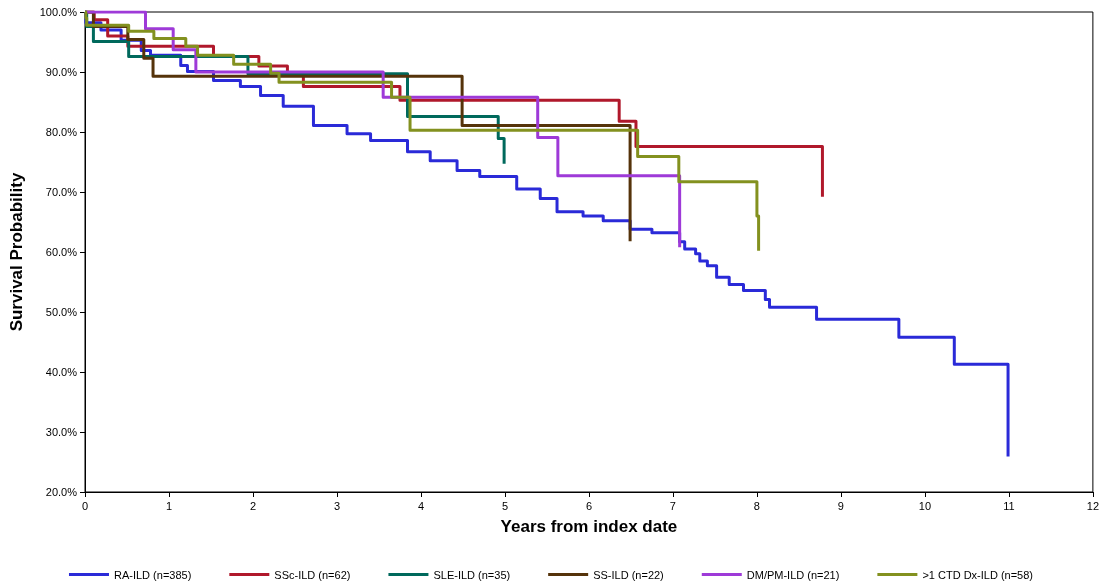  Describe the element at coordinates (1093, 505) in the screenshot. I see `x-tick-label: 12` at that location.